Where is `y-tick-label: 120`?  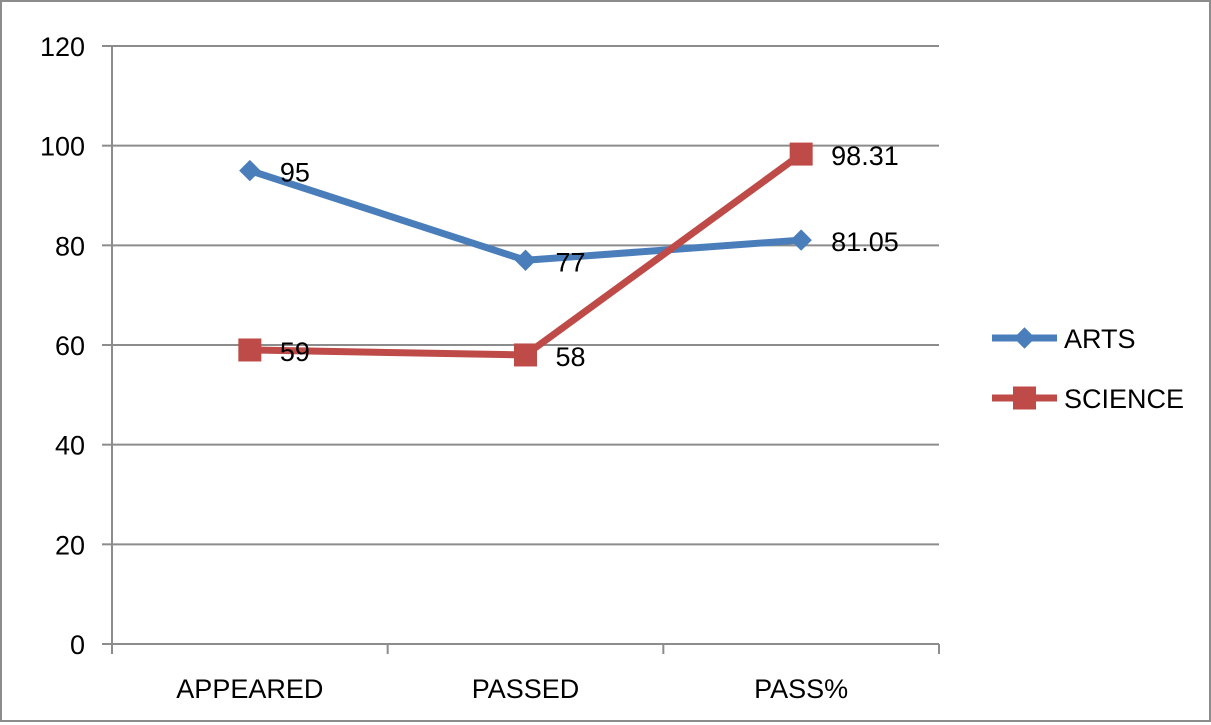 y-tick-label: 120 is located at coordinates (62, 47).